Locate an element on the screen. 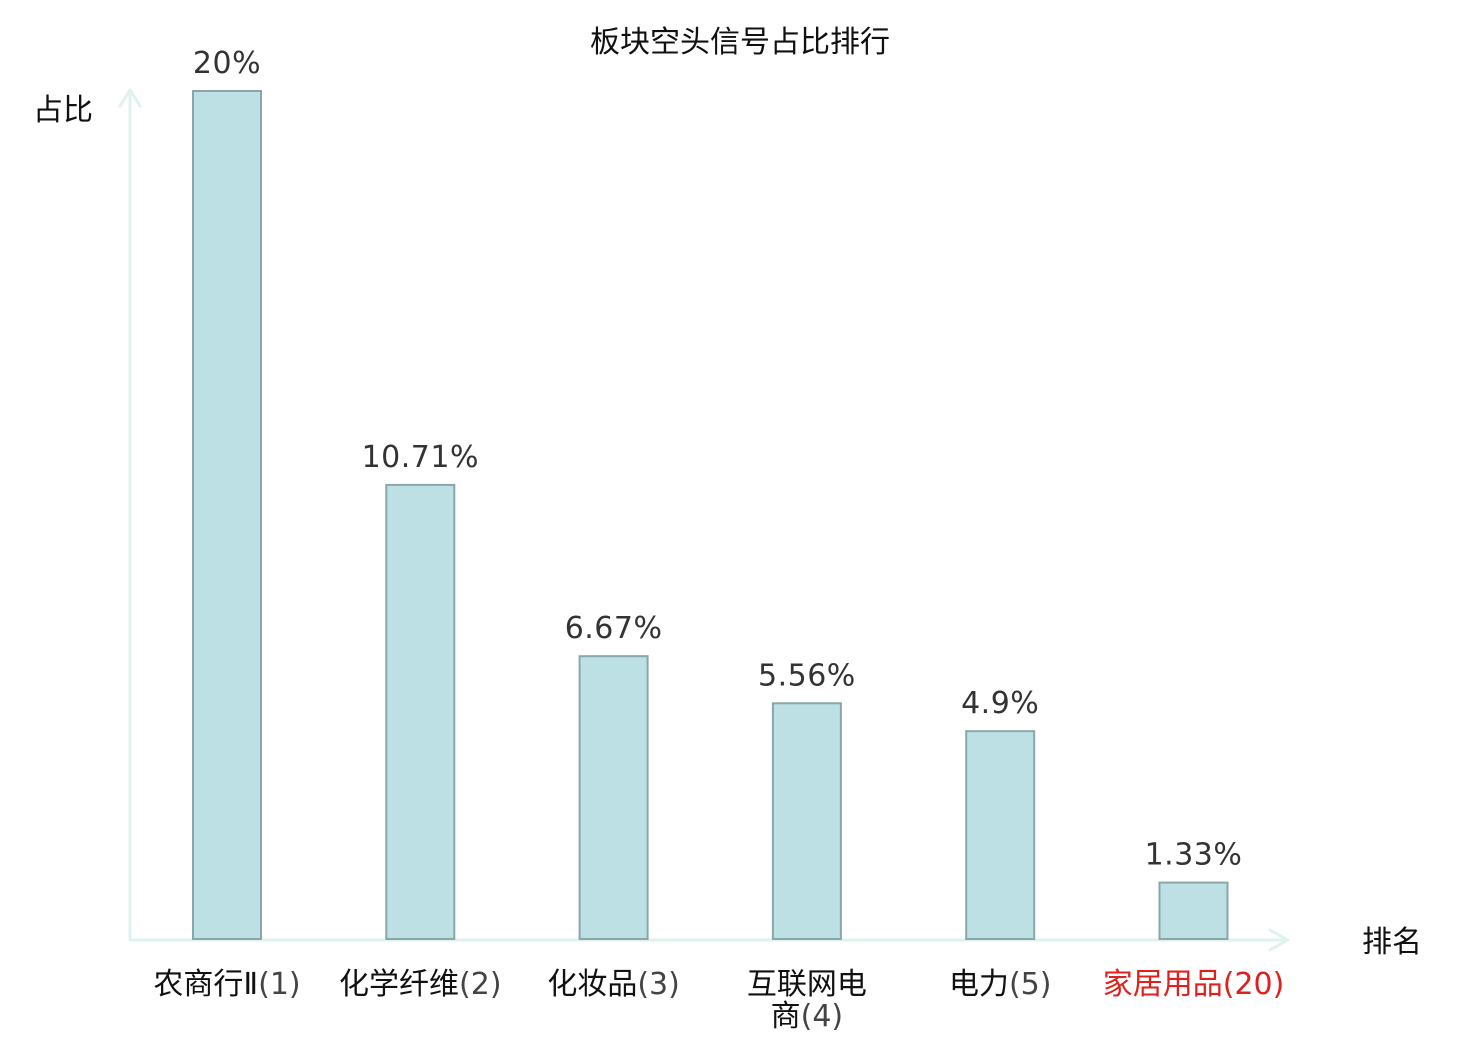  category-rank: (2) is located at coordinates (480, 984).